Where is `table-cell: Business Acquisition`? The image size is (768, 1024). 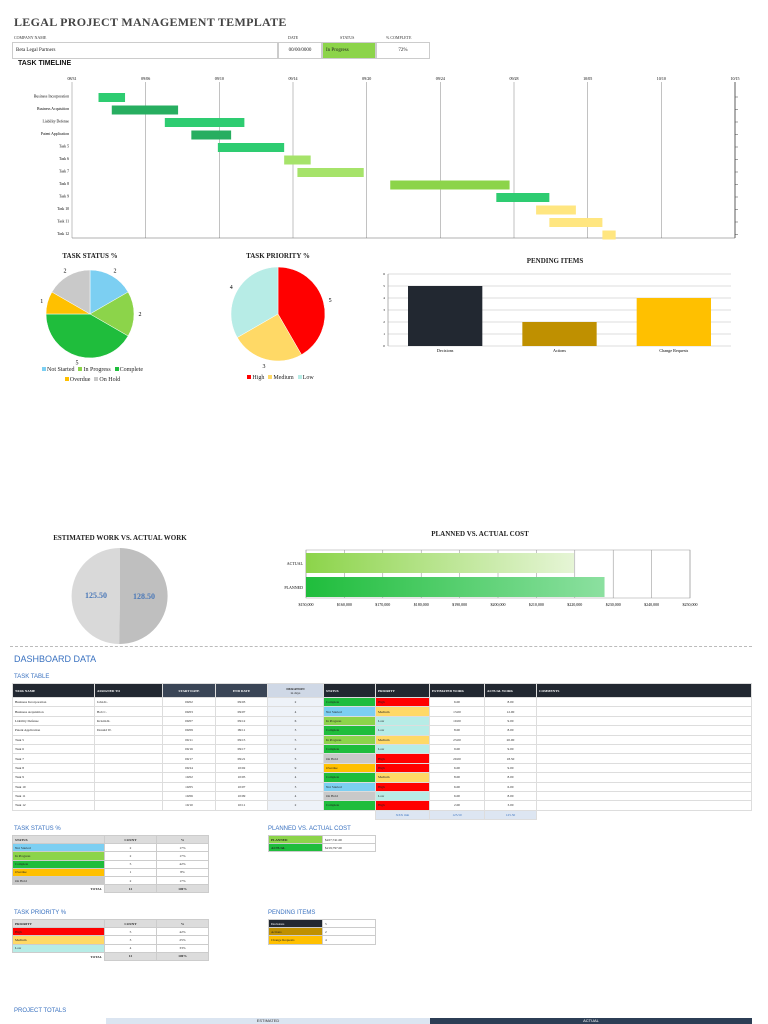 table-cell: Business Acquisition is located at coordinates (53, 711).